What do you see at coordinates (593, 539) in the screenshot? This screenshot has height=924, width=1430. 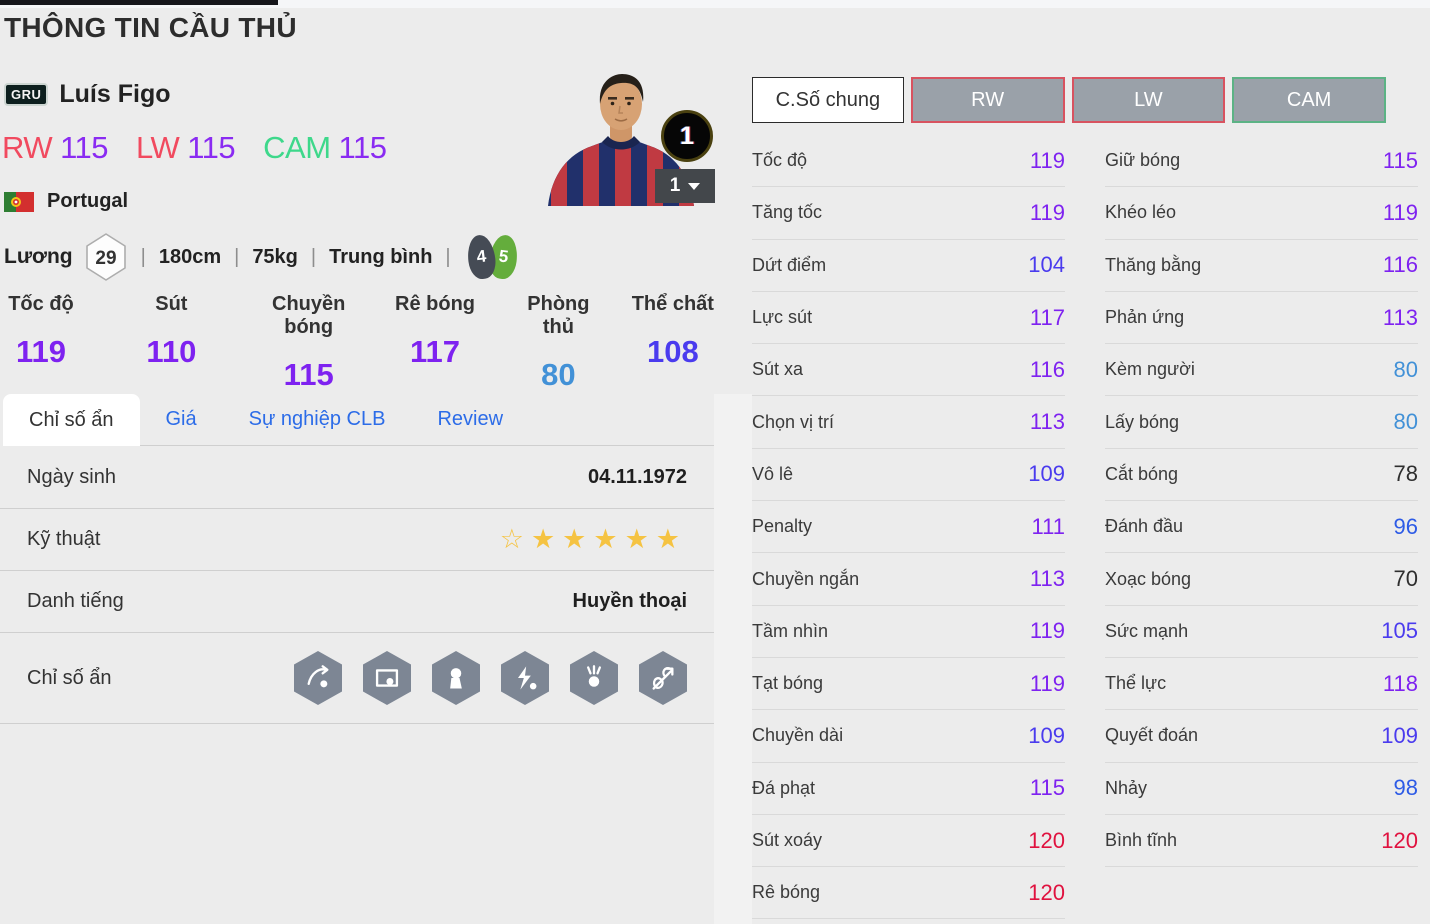 I see `skill-star-rating: ☆★★★★★` at bounding box center [593, 539].